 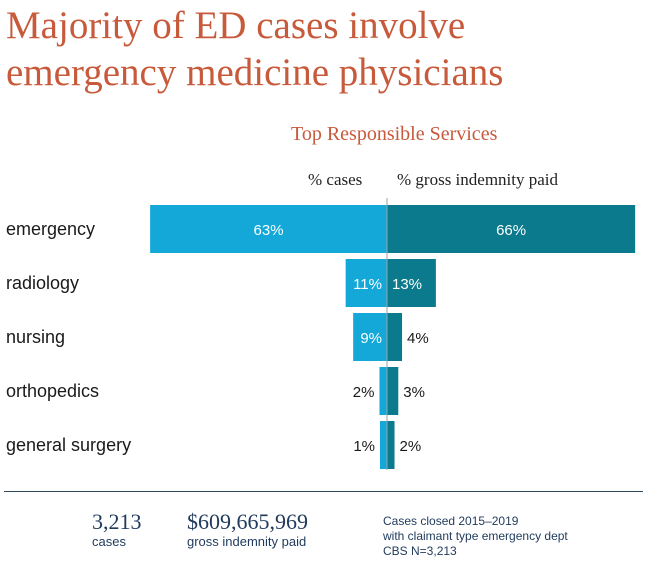 What do you see at coordinates (255, 72) in the screenshot?
I see `headline-line-2: emergency medicine physicians` at bounding box center [255, 72].